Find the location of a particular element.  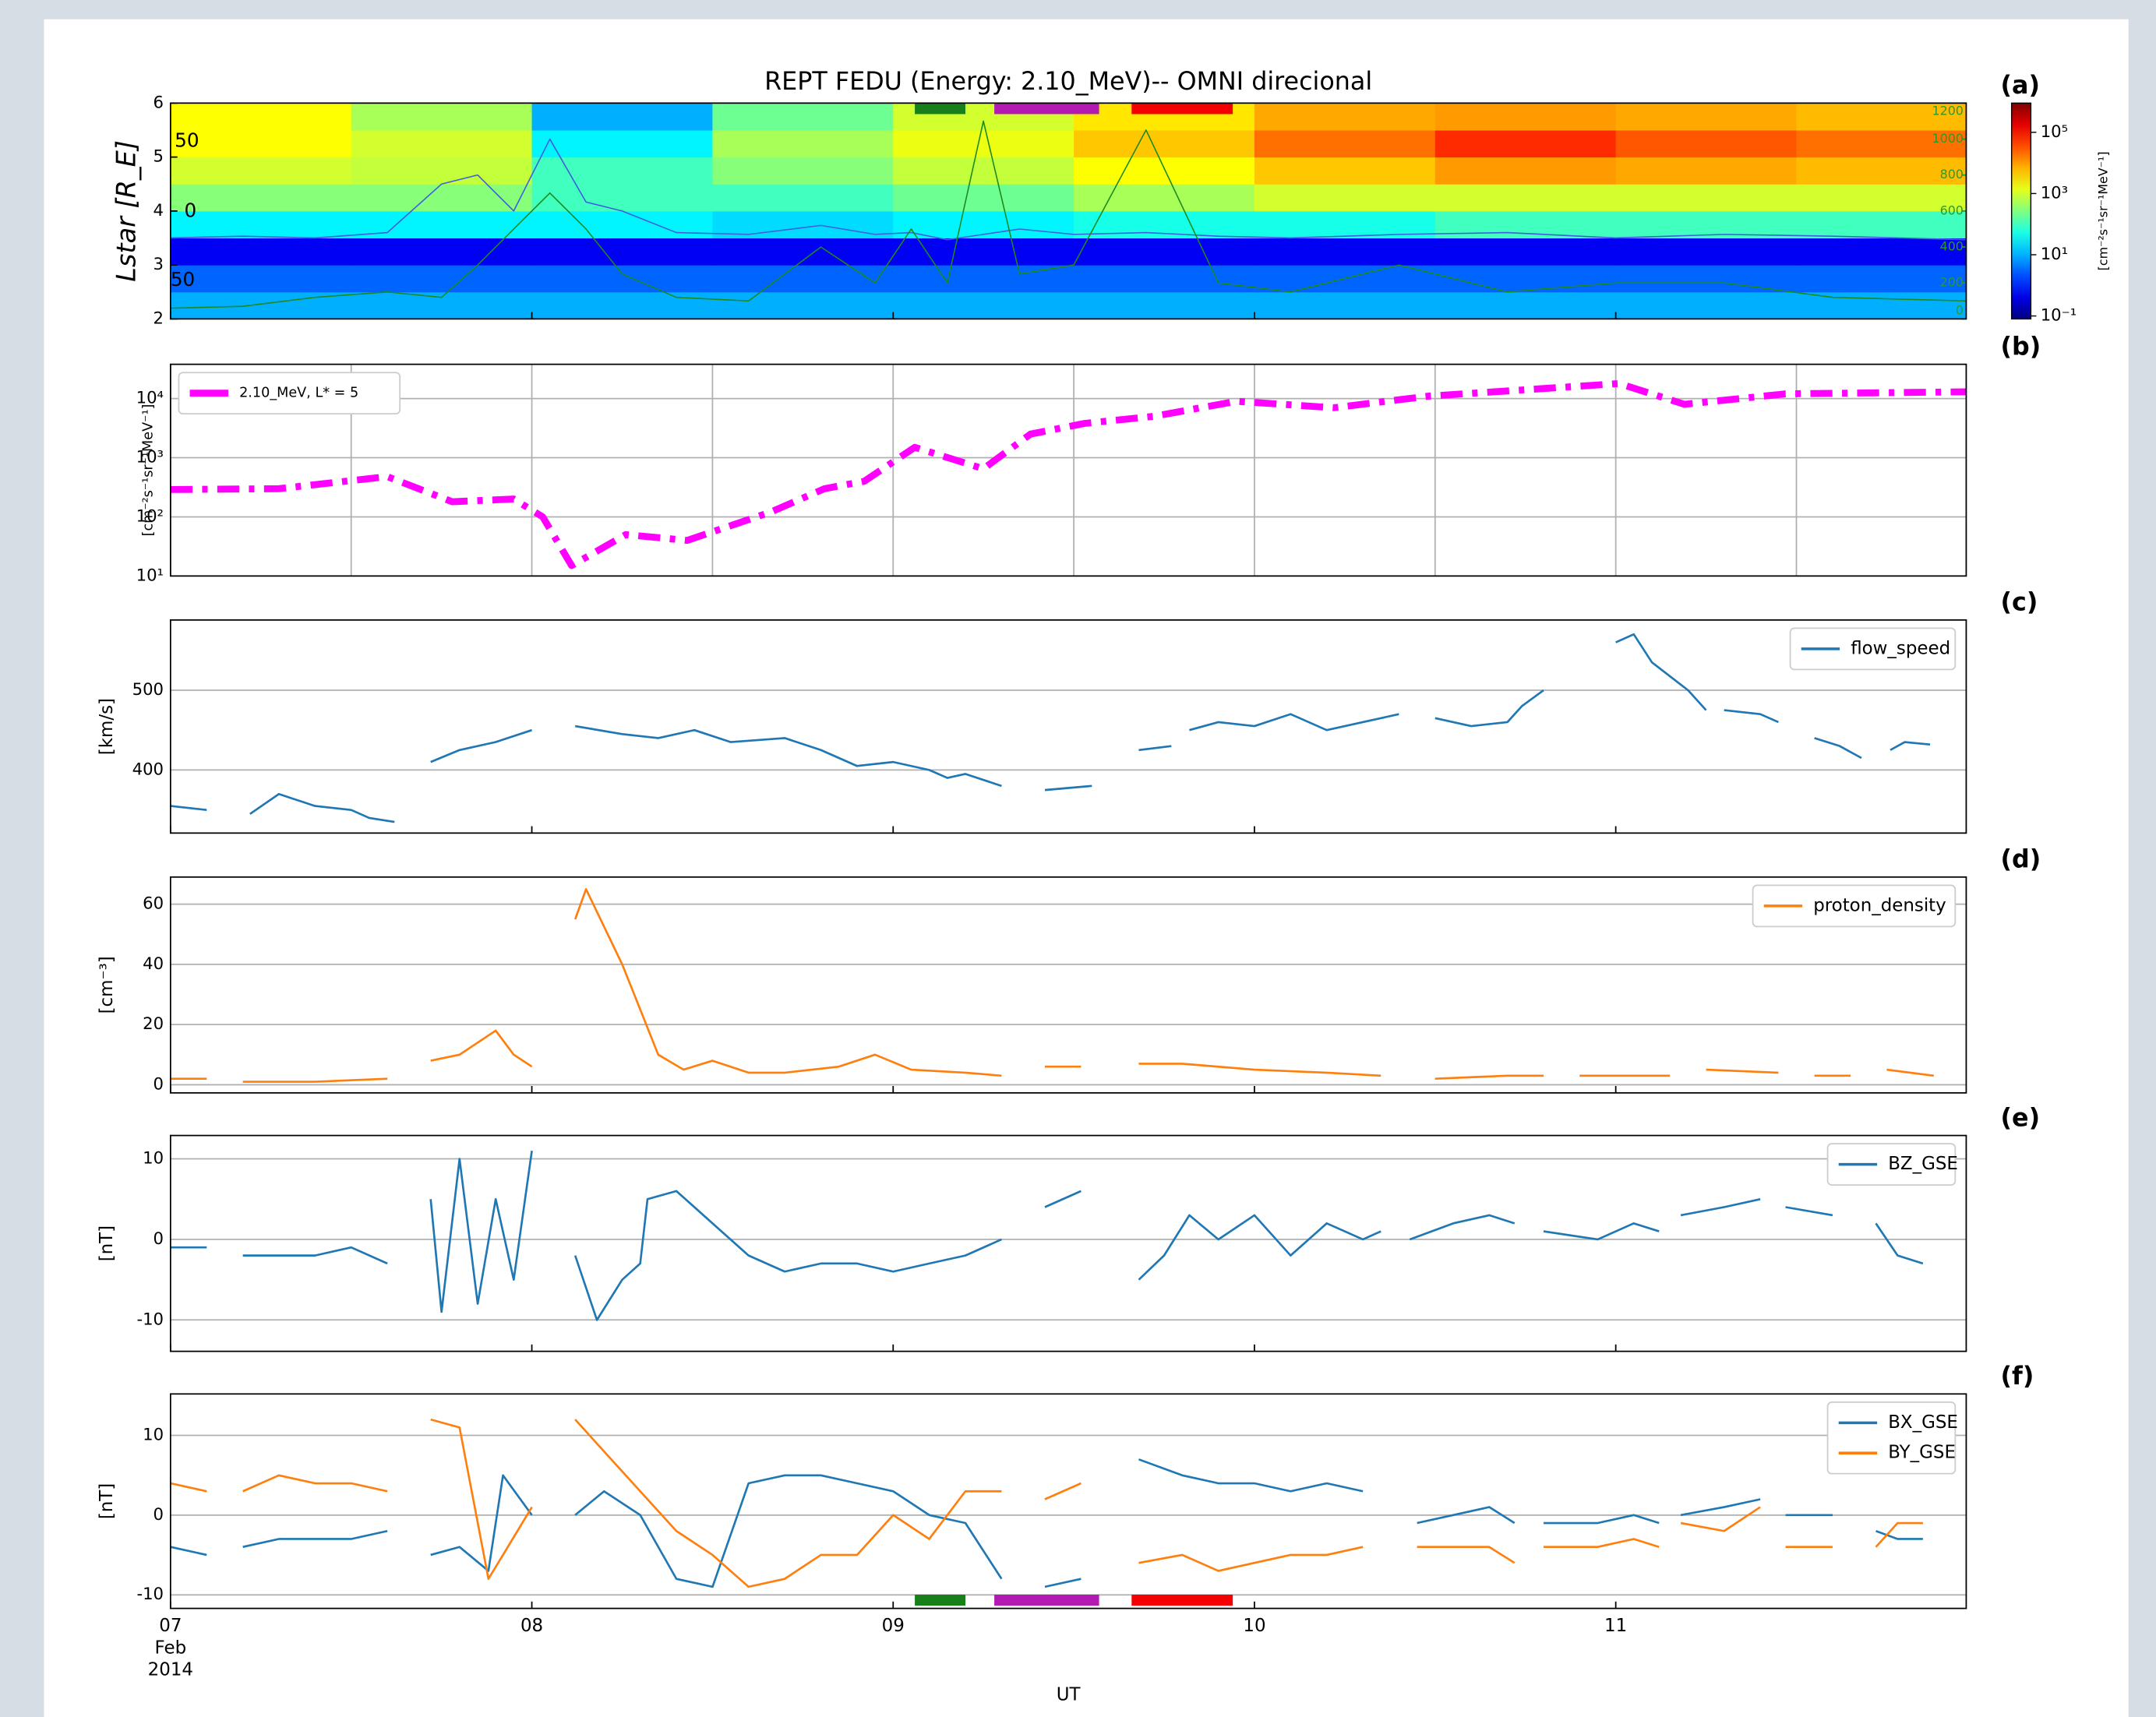

y-tick-label: 20 is located at coordinates (153, 1023).